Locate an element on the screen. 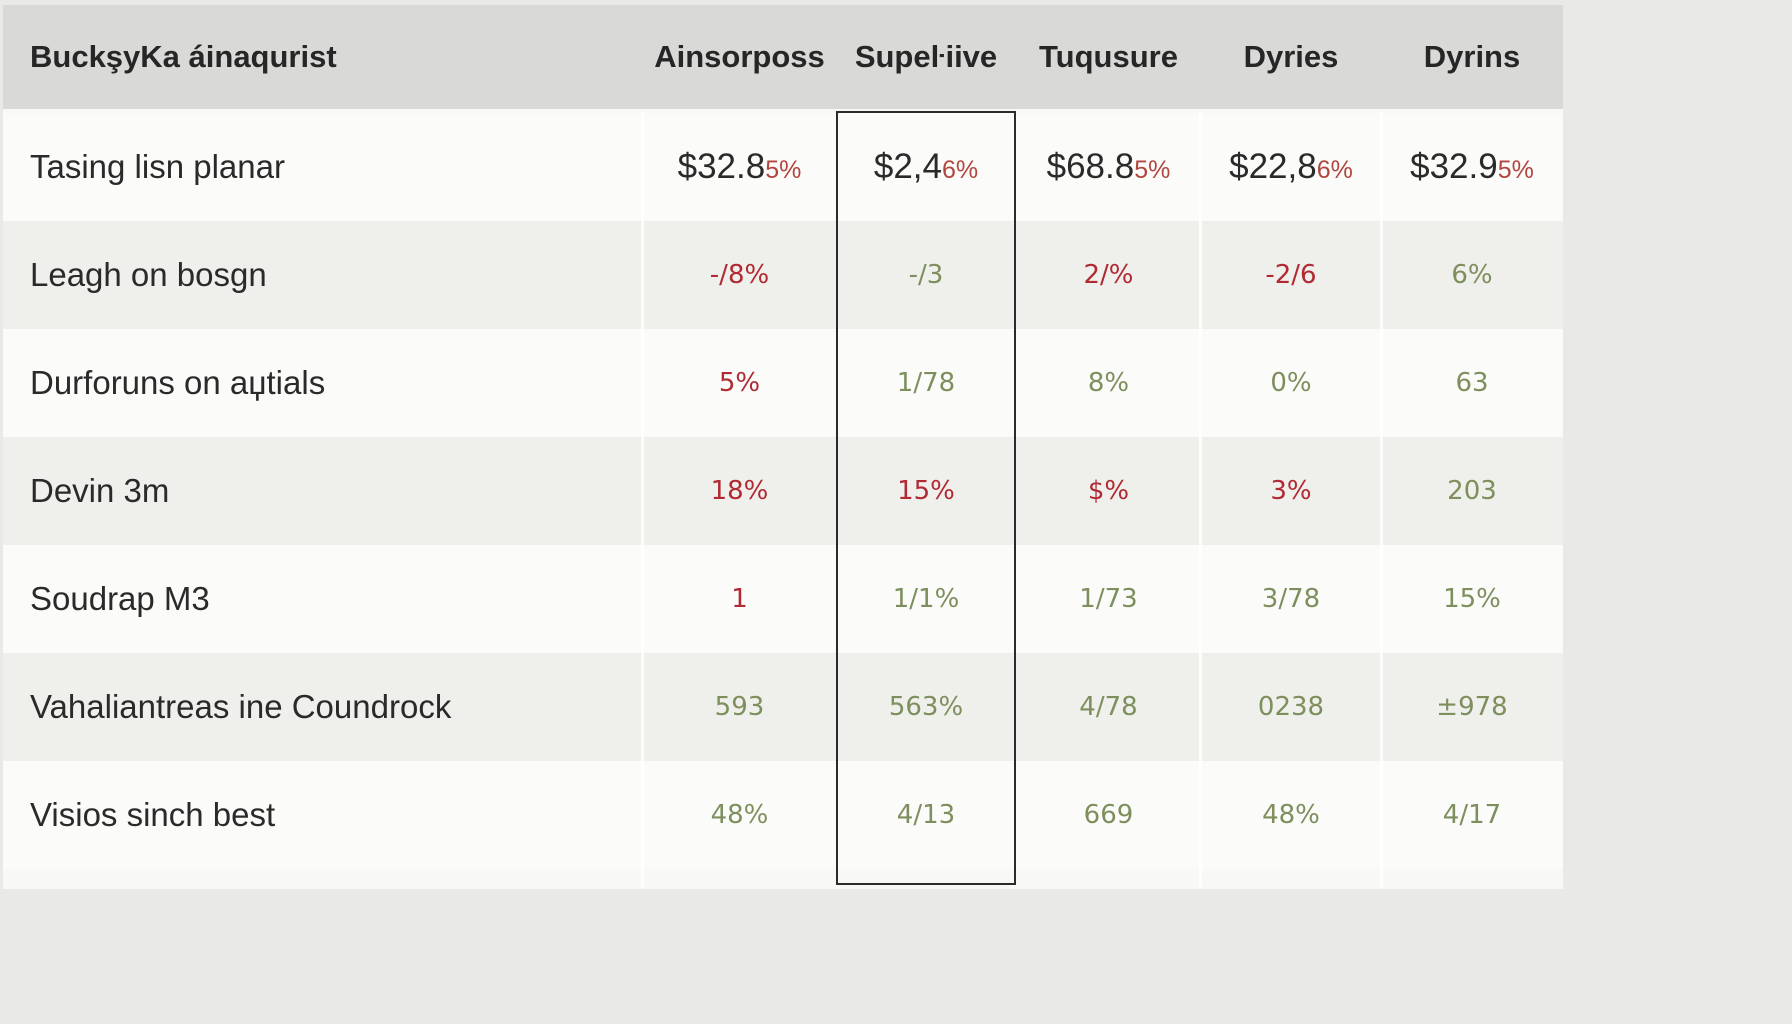 This screenshot has width=1792, height=1024. metric-value: 1 is located at coordinates (739, 599).